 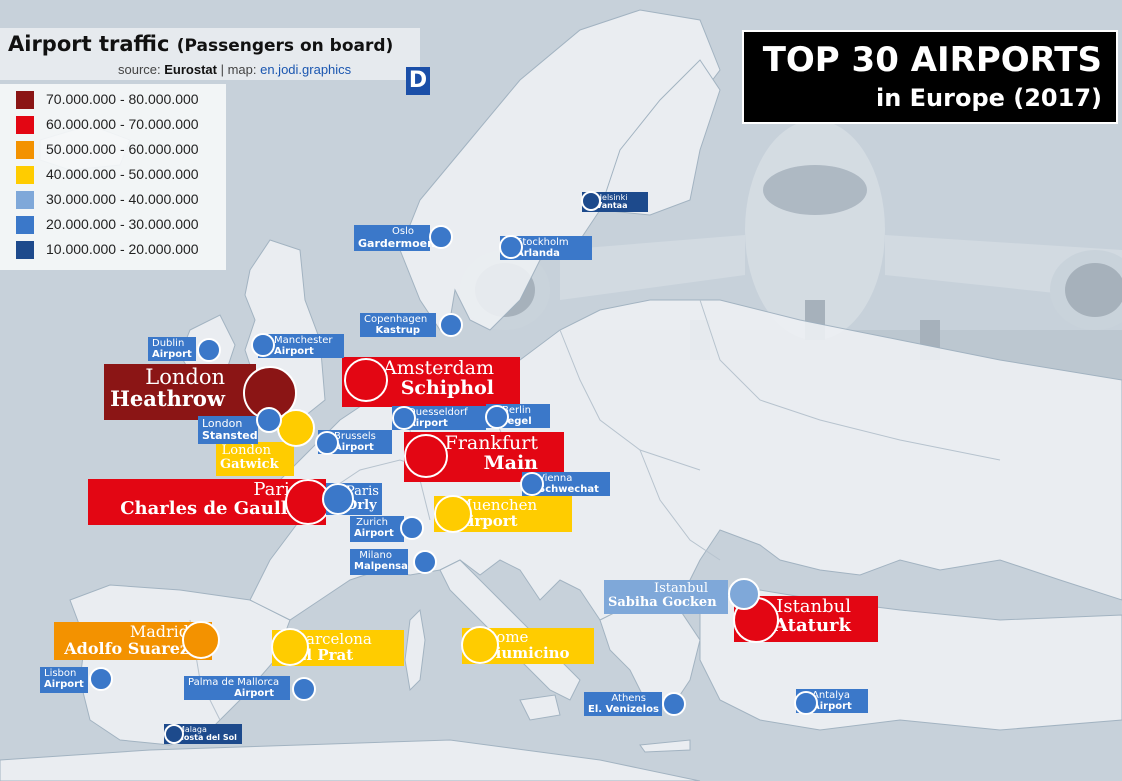 I want to click on jodi-logo: D, so click(x=418, y=81).